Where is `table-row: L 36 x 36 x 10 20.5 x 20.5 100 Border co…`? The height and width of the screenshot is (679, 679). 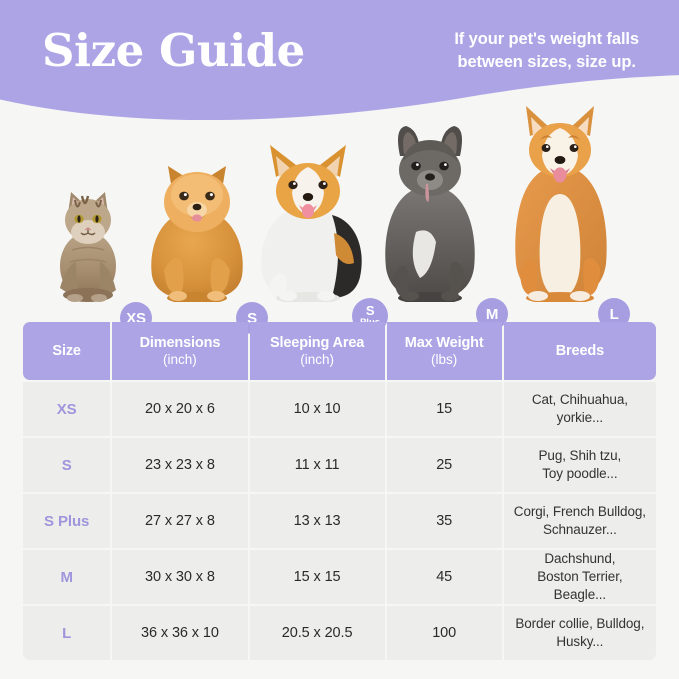 table-row: L 36 x 36 x 10 20.5 x 20.5 100 Border co… is located at coordinates (339, 633).